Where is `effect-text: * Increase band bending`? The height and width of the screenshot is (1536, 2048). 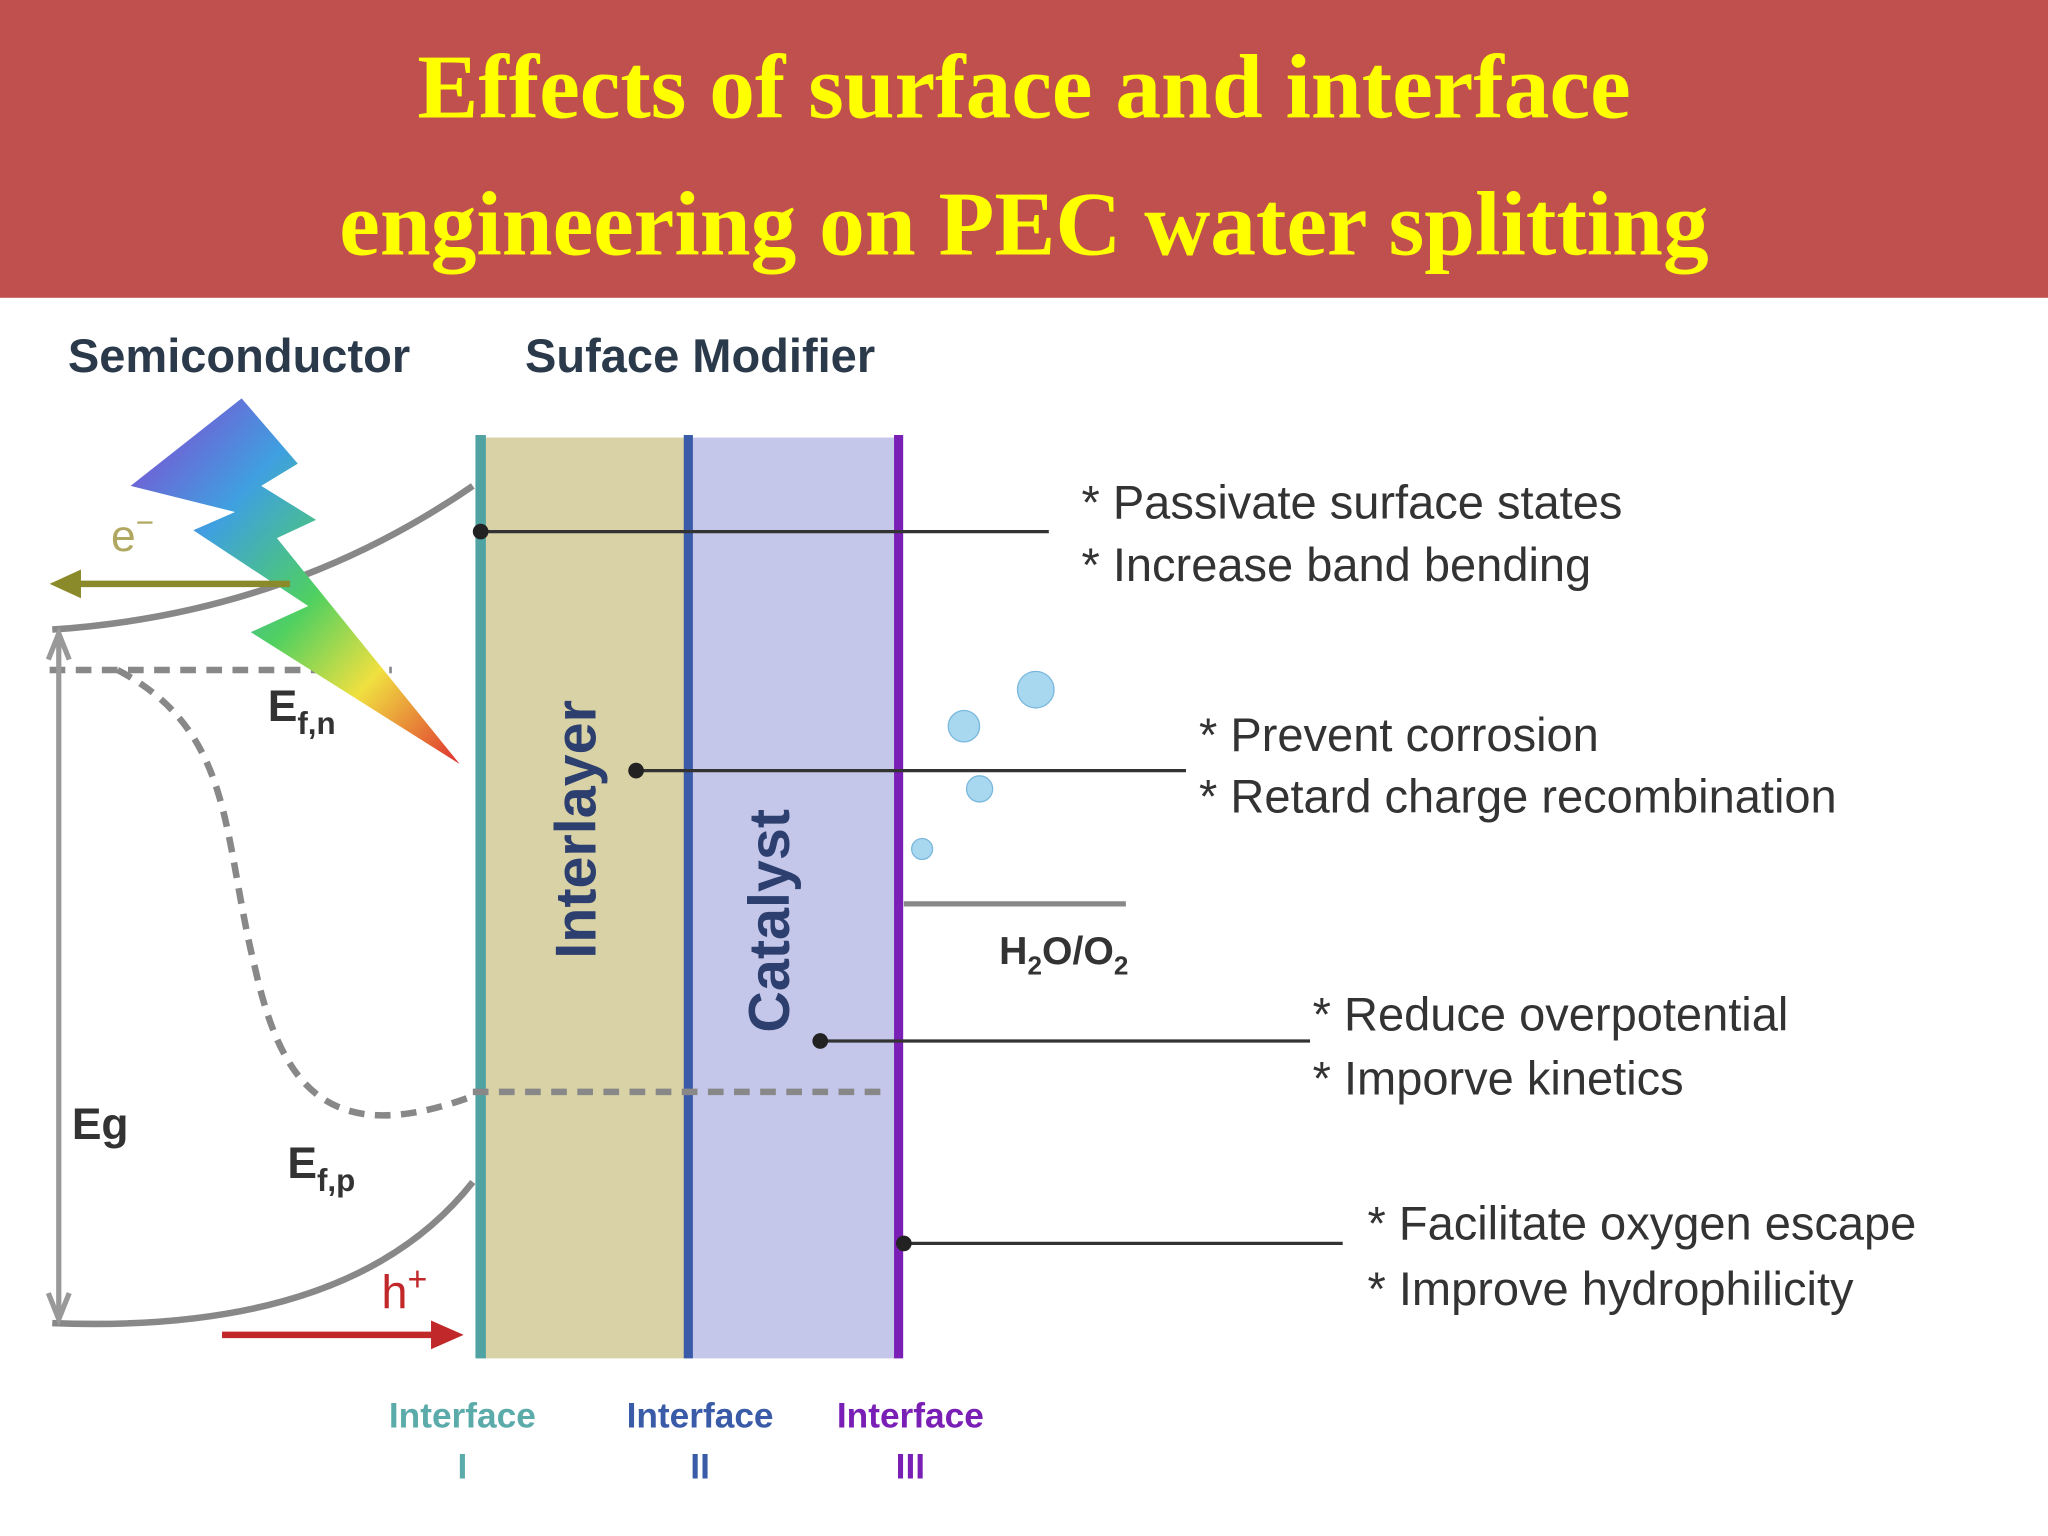
effect-text: * Increase band bending is located at coordinates (1336, 564).